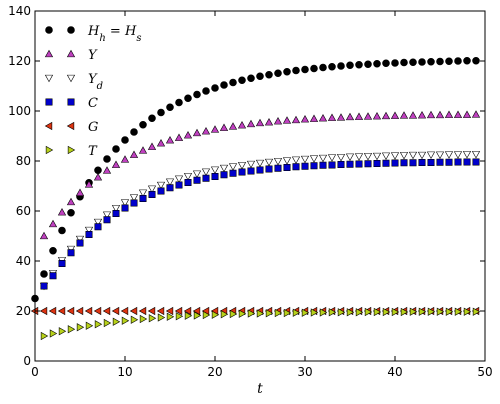  I want to click on legend-item: Hh = Hs, so click(93, 34).